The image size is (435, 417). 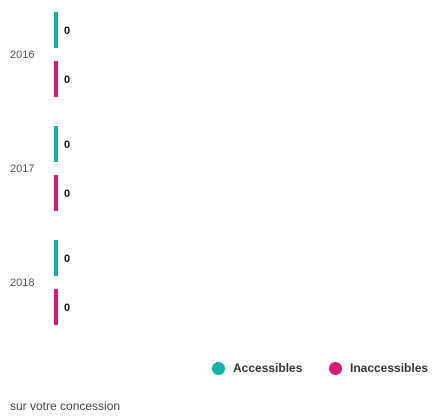 What do you see at coordinates (40, 168) in the screenshot?
I see `bar-chart: 2016 0 0 2017 0 0 2018 0 0` at bounding box center [40, 168].